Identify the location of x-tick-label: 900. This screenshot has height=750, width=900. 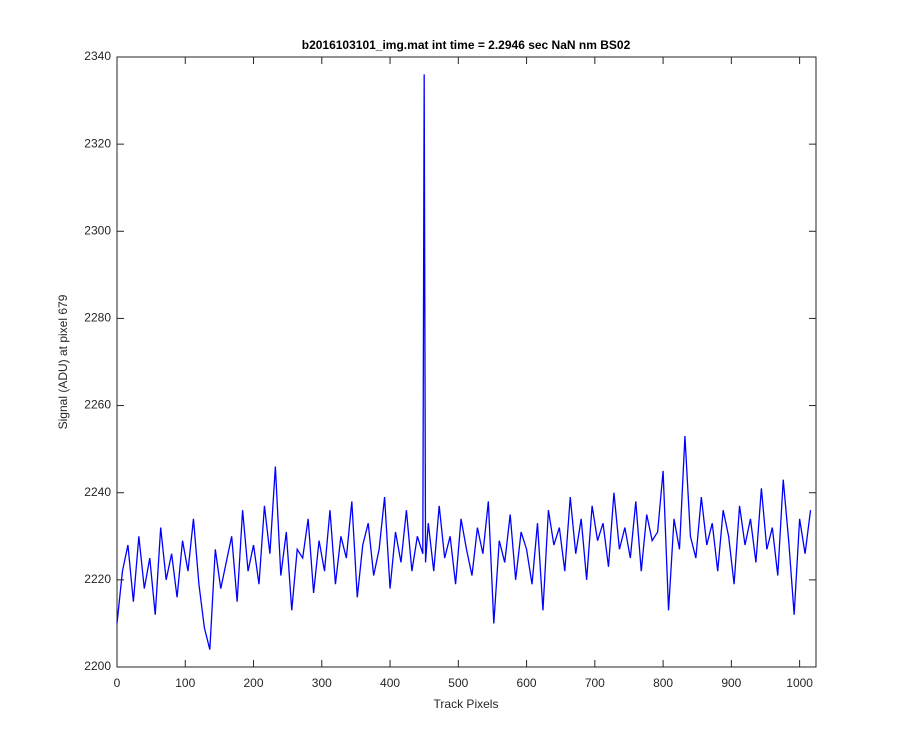
(731, 683).